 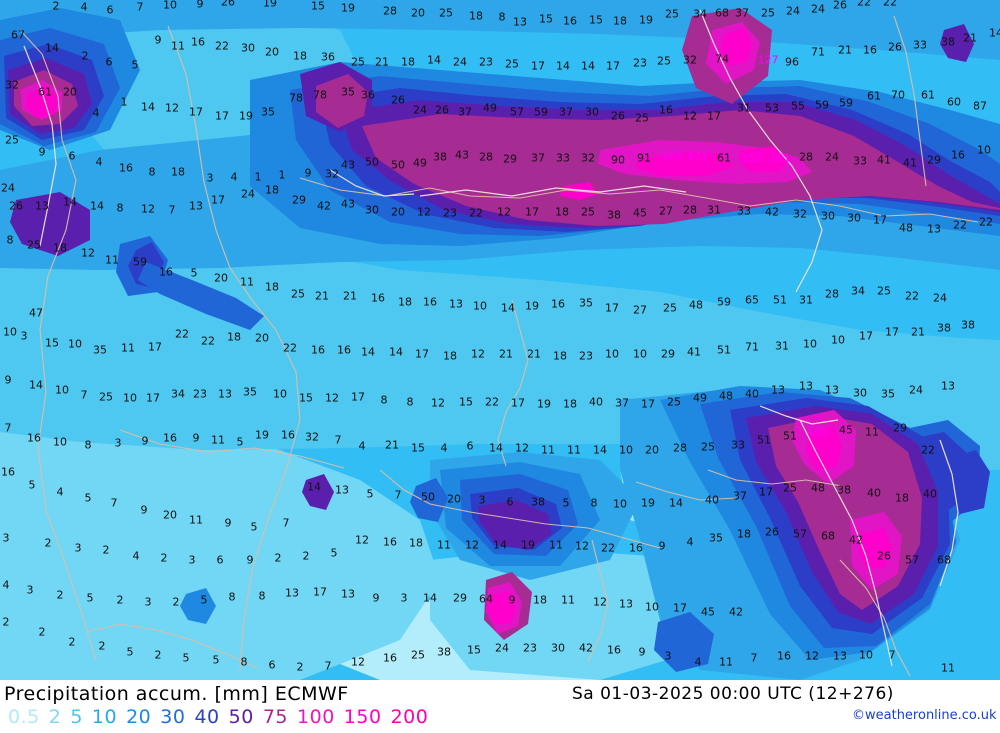 I want to click on field-cell-h, so click(x=201, y=296).